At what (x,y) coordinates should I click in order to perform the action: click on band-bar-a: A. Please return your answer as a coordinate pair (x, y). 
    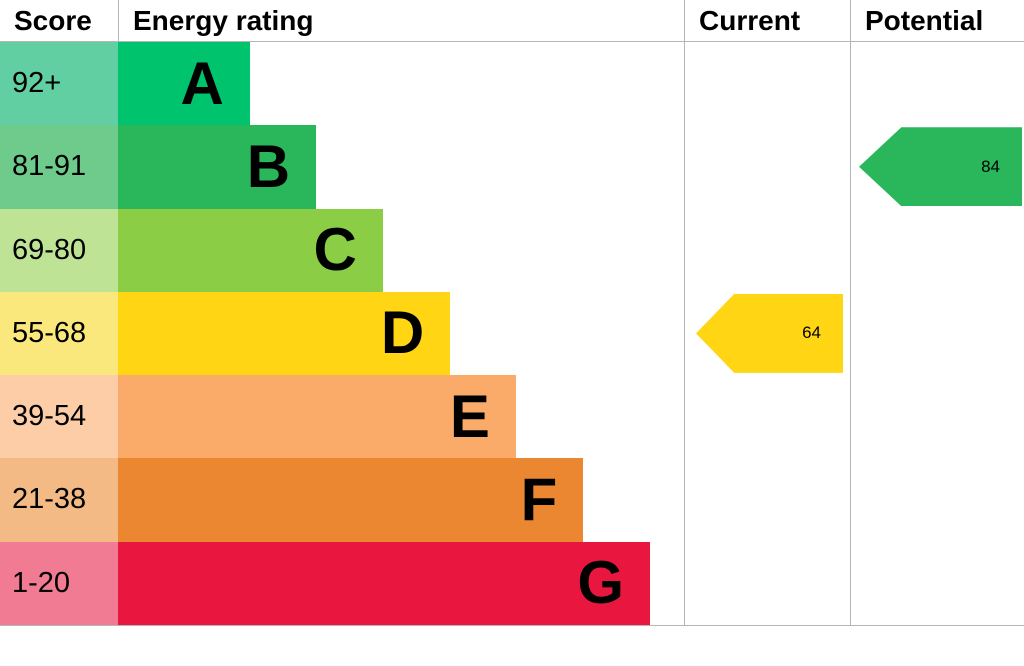
    Looking at the image, I should click on (184, 84).